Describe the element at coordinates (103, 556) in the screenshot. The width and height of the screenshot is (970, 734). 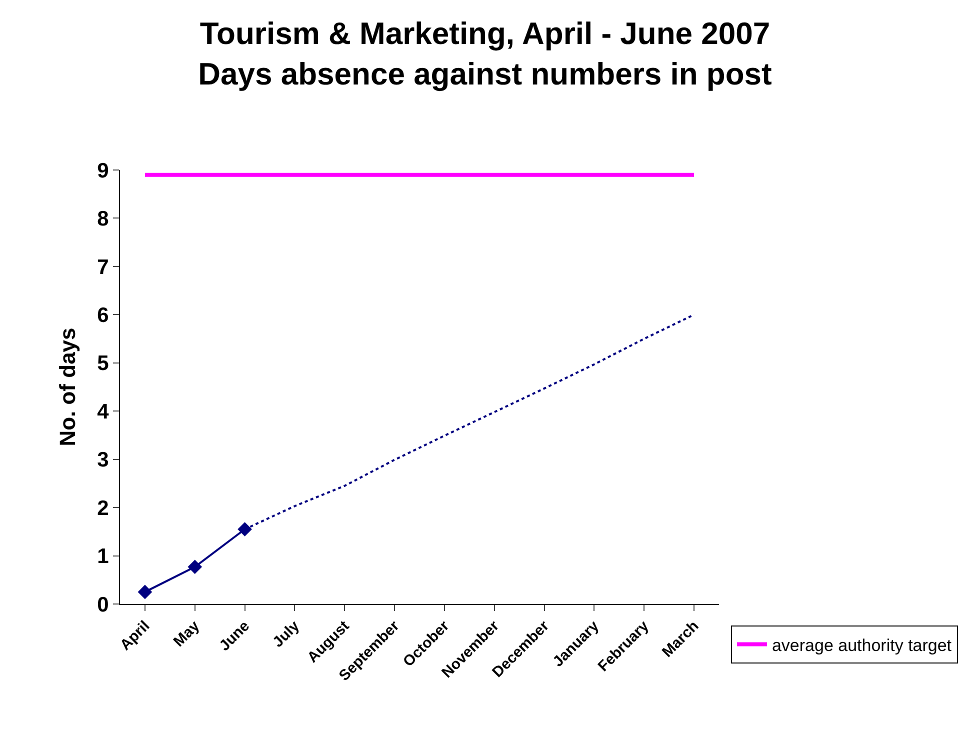
I see `y-tick-label: 1` at that location.